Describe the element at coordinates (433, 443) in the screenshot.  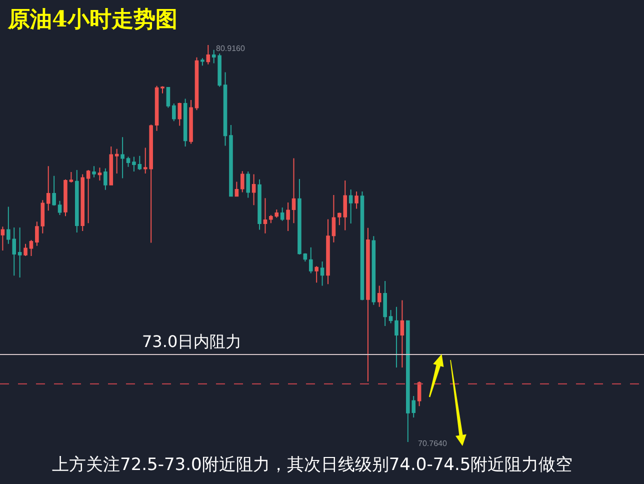
I see `annotation: 70.7640` at that location.